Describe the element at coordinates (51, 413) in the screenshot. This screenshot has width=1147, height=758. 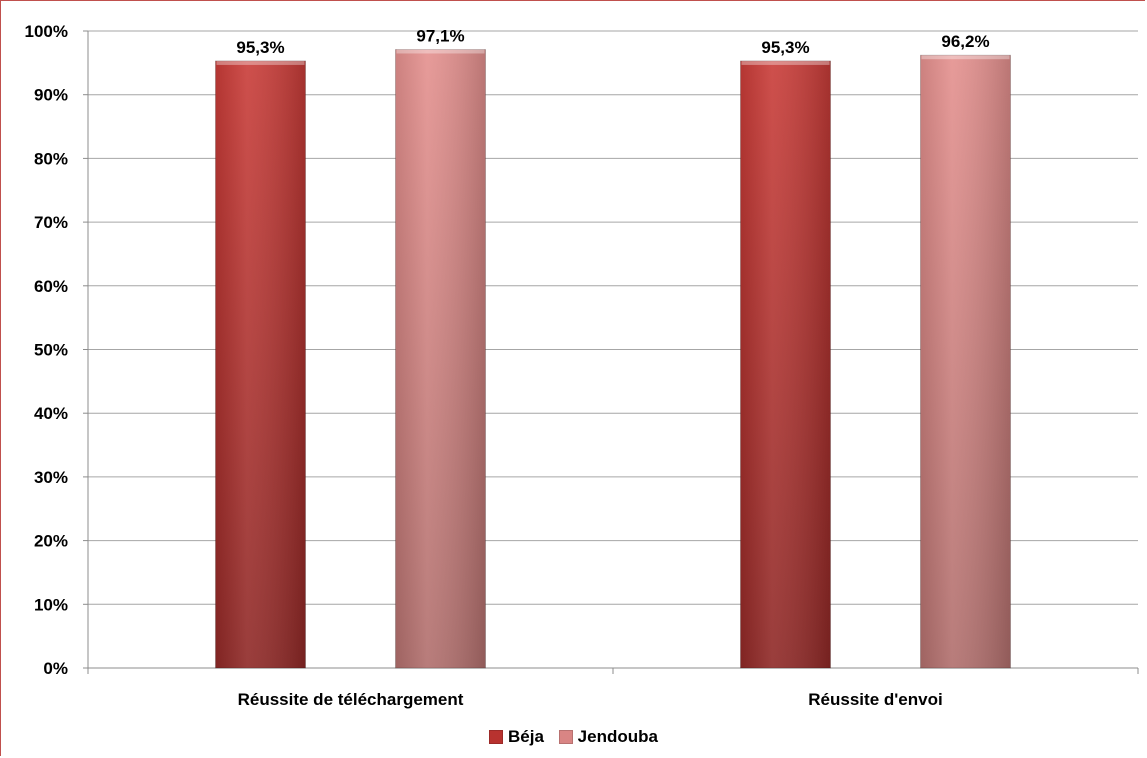
I see `y-tick-label: 40%` at that location.